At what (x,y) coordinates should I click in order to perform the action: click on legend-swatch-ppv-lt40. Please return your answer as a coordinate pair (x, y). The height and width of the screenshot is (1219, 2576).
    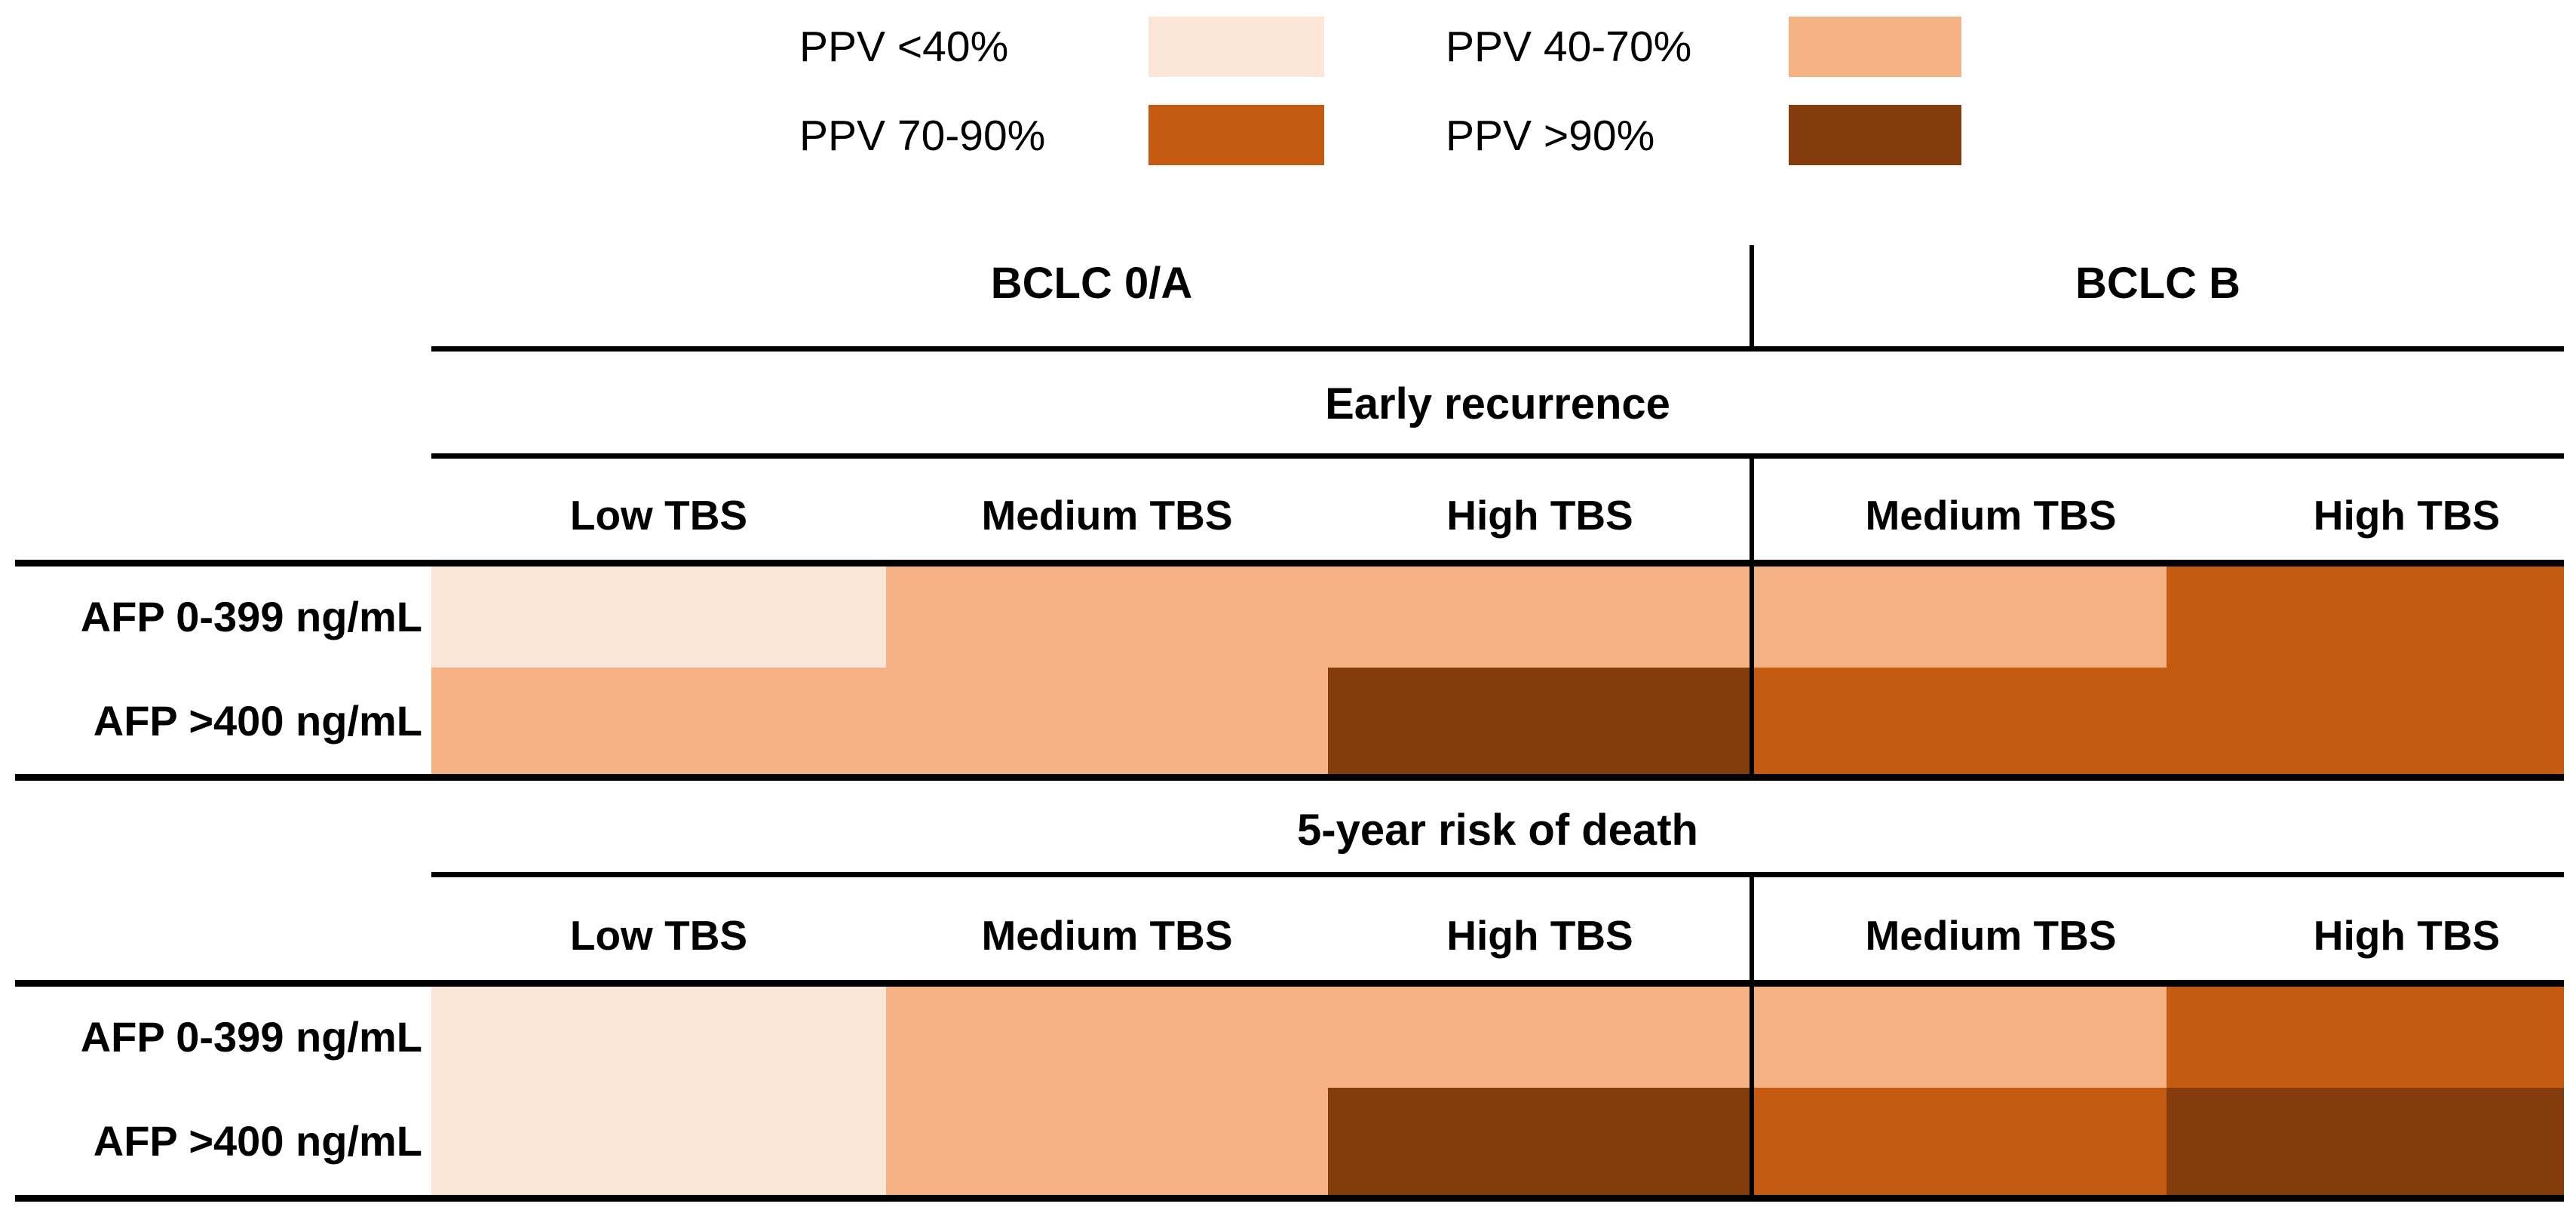
    Looking at the image, I should click on (1236, 47).